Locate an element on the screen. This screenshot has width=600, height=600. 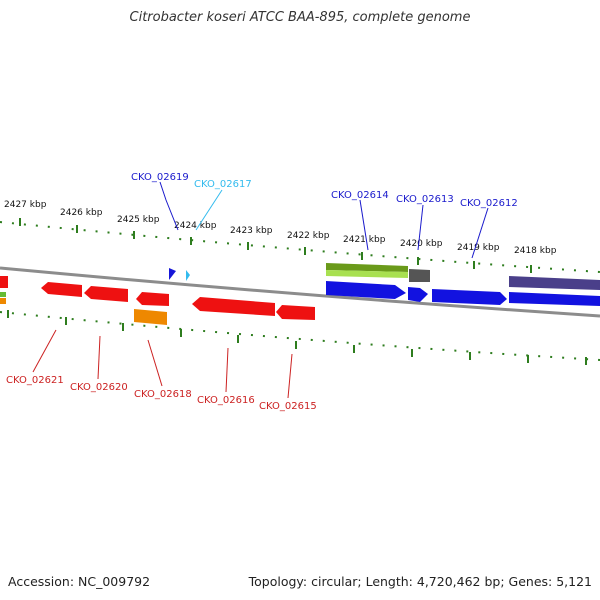
gene-feature-cko-02618-red is located at coordinates (152, 299).